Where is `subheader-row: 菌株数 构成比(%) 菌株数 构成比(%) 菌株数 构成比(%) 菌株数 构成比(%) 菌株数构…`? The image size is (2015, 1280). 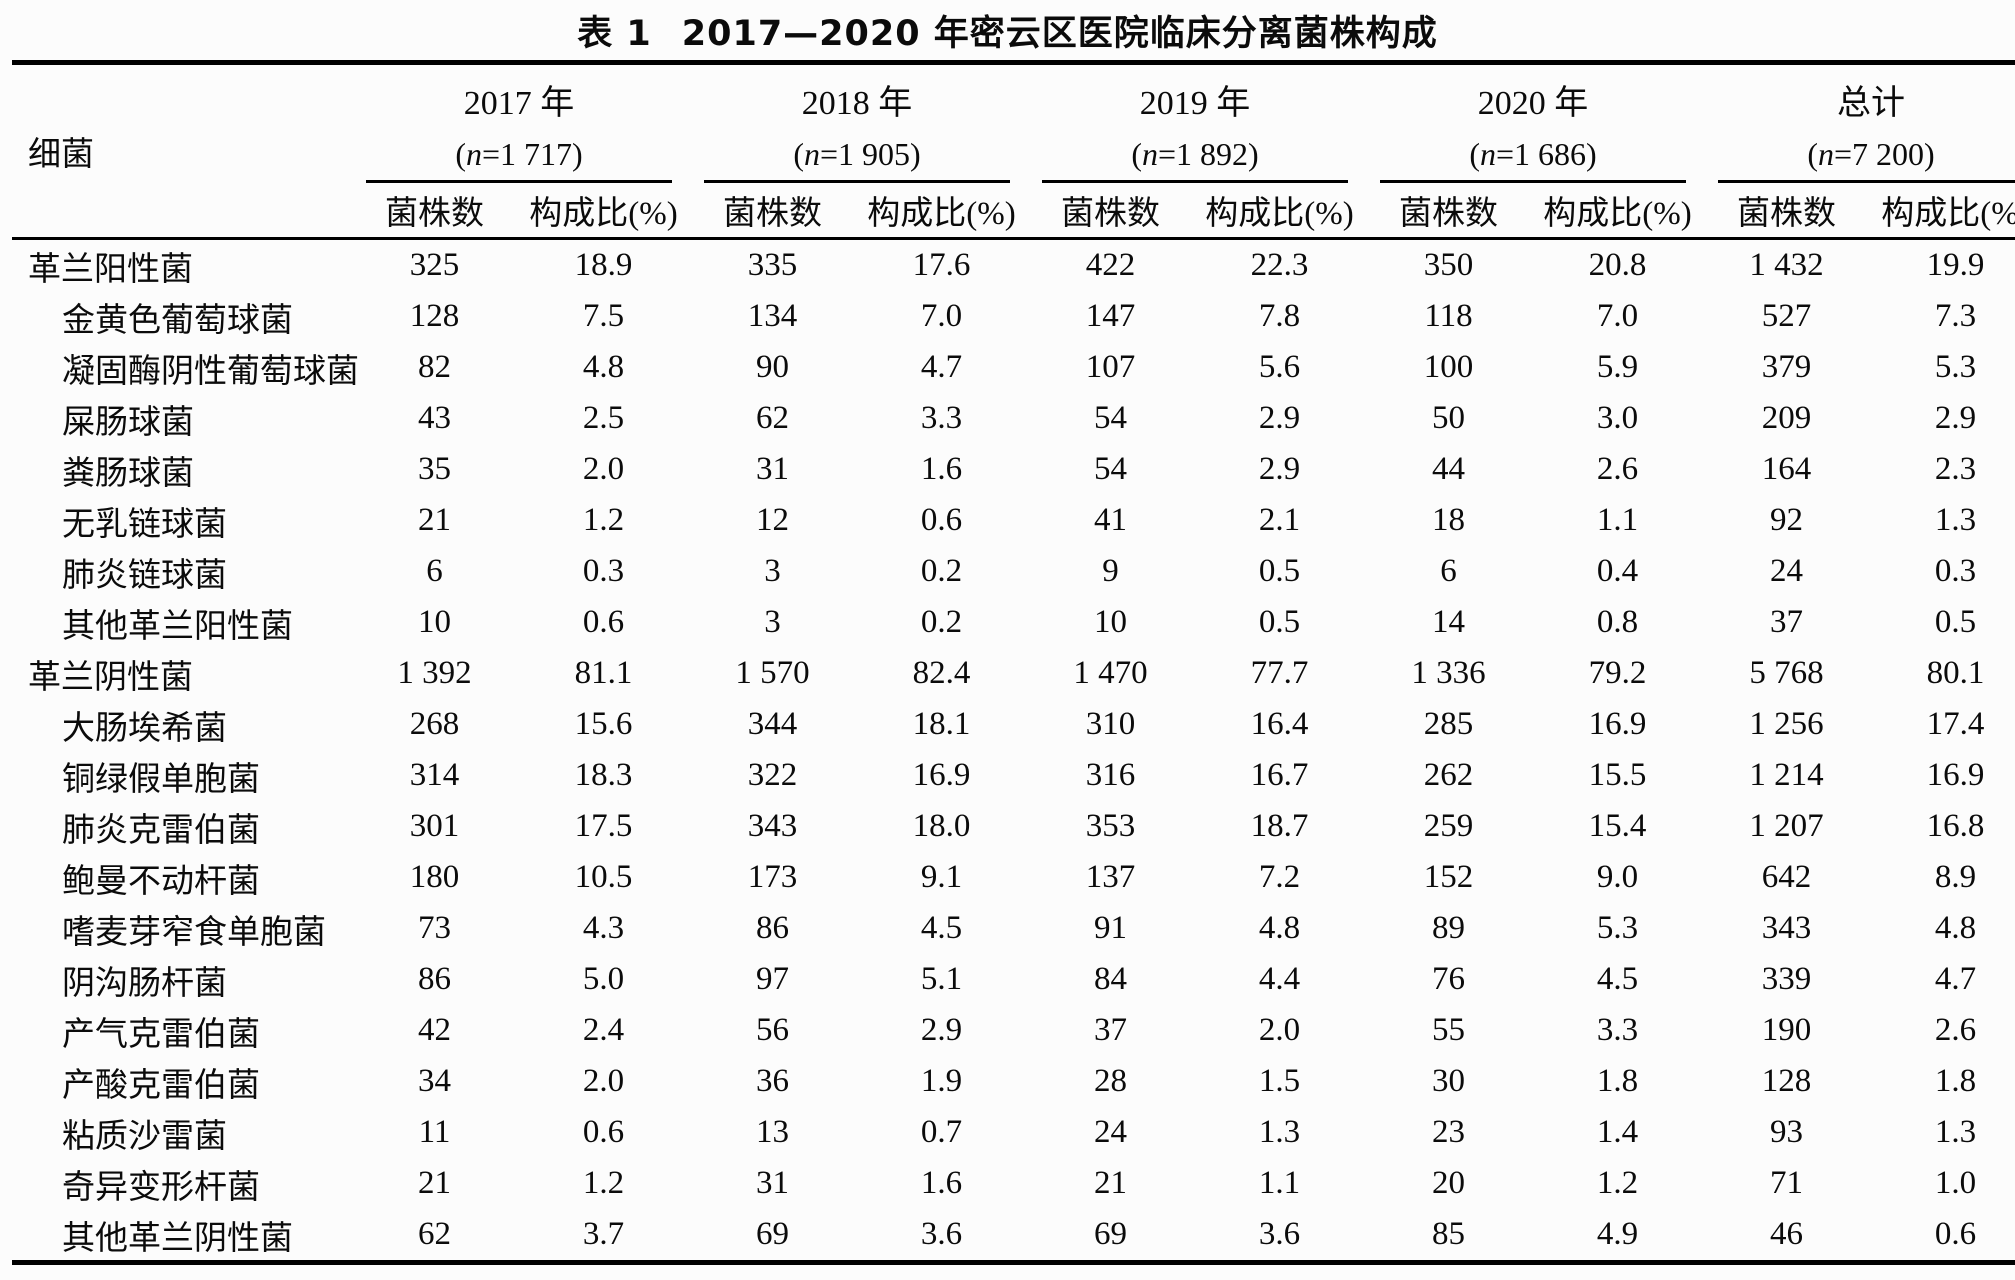 subheader-row: 菌株数 构成比(%) 菌株数 构成比(%) 菌株数 构成比(%) 菌株数 构成比(%) 菌株数构… is located at coordinates (1013, 211).